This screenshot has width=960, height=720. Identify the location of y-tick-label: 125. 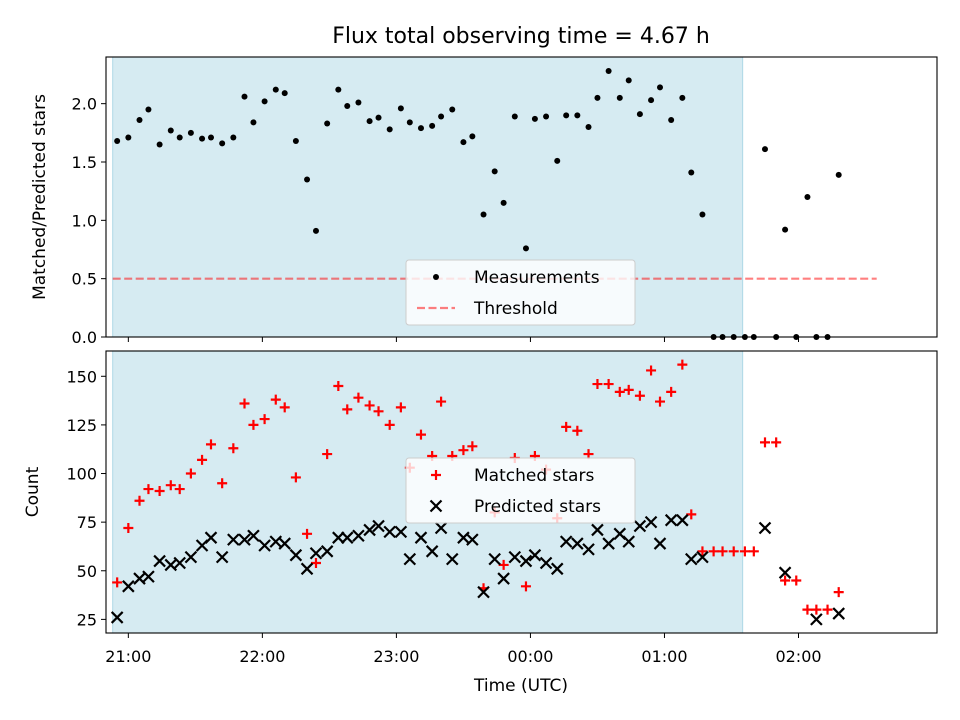
(81, 425).